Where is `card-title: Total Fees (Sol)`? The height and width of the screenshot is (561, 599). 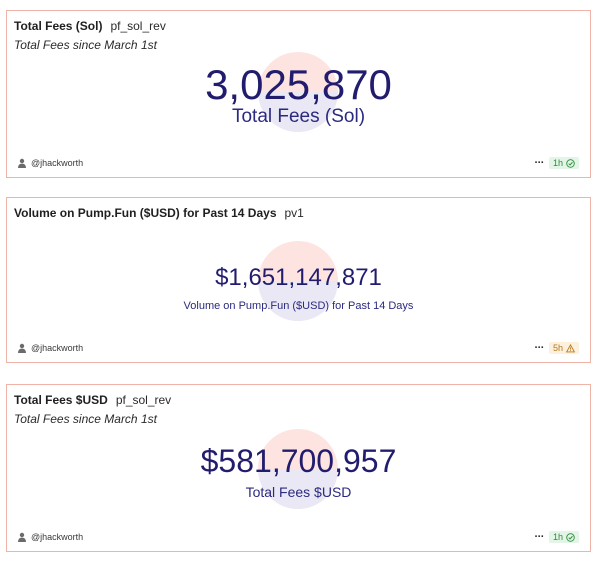 card-title: Total Fees (Sol) is located at coordinates (58, 26).